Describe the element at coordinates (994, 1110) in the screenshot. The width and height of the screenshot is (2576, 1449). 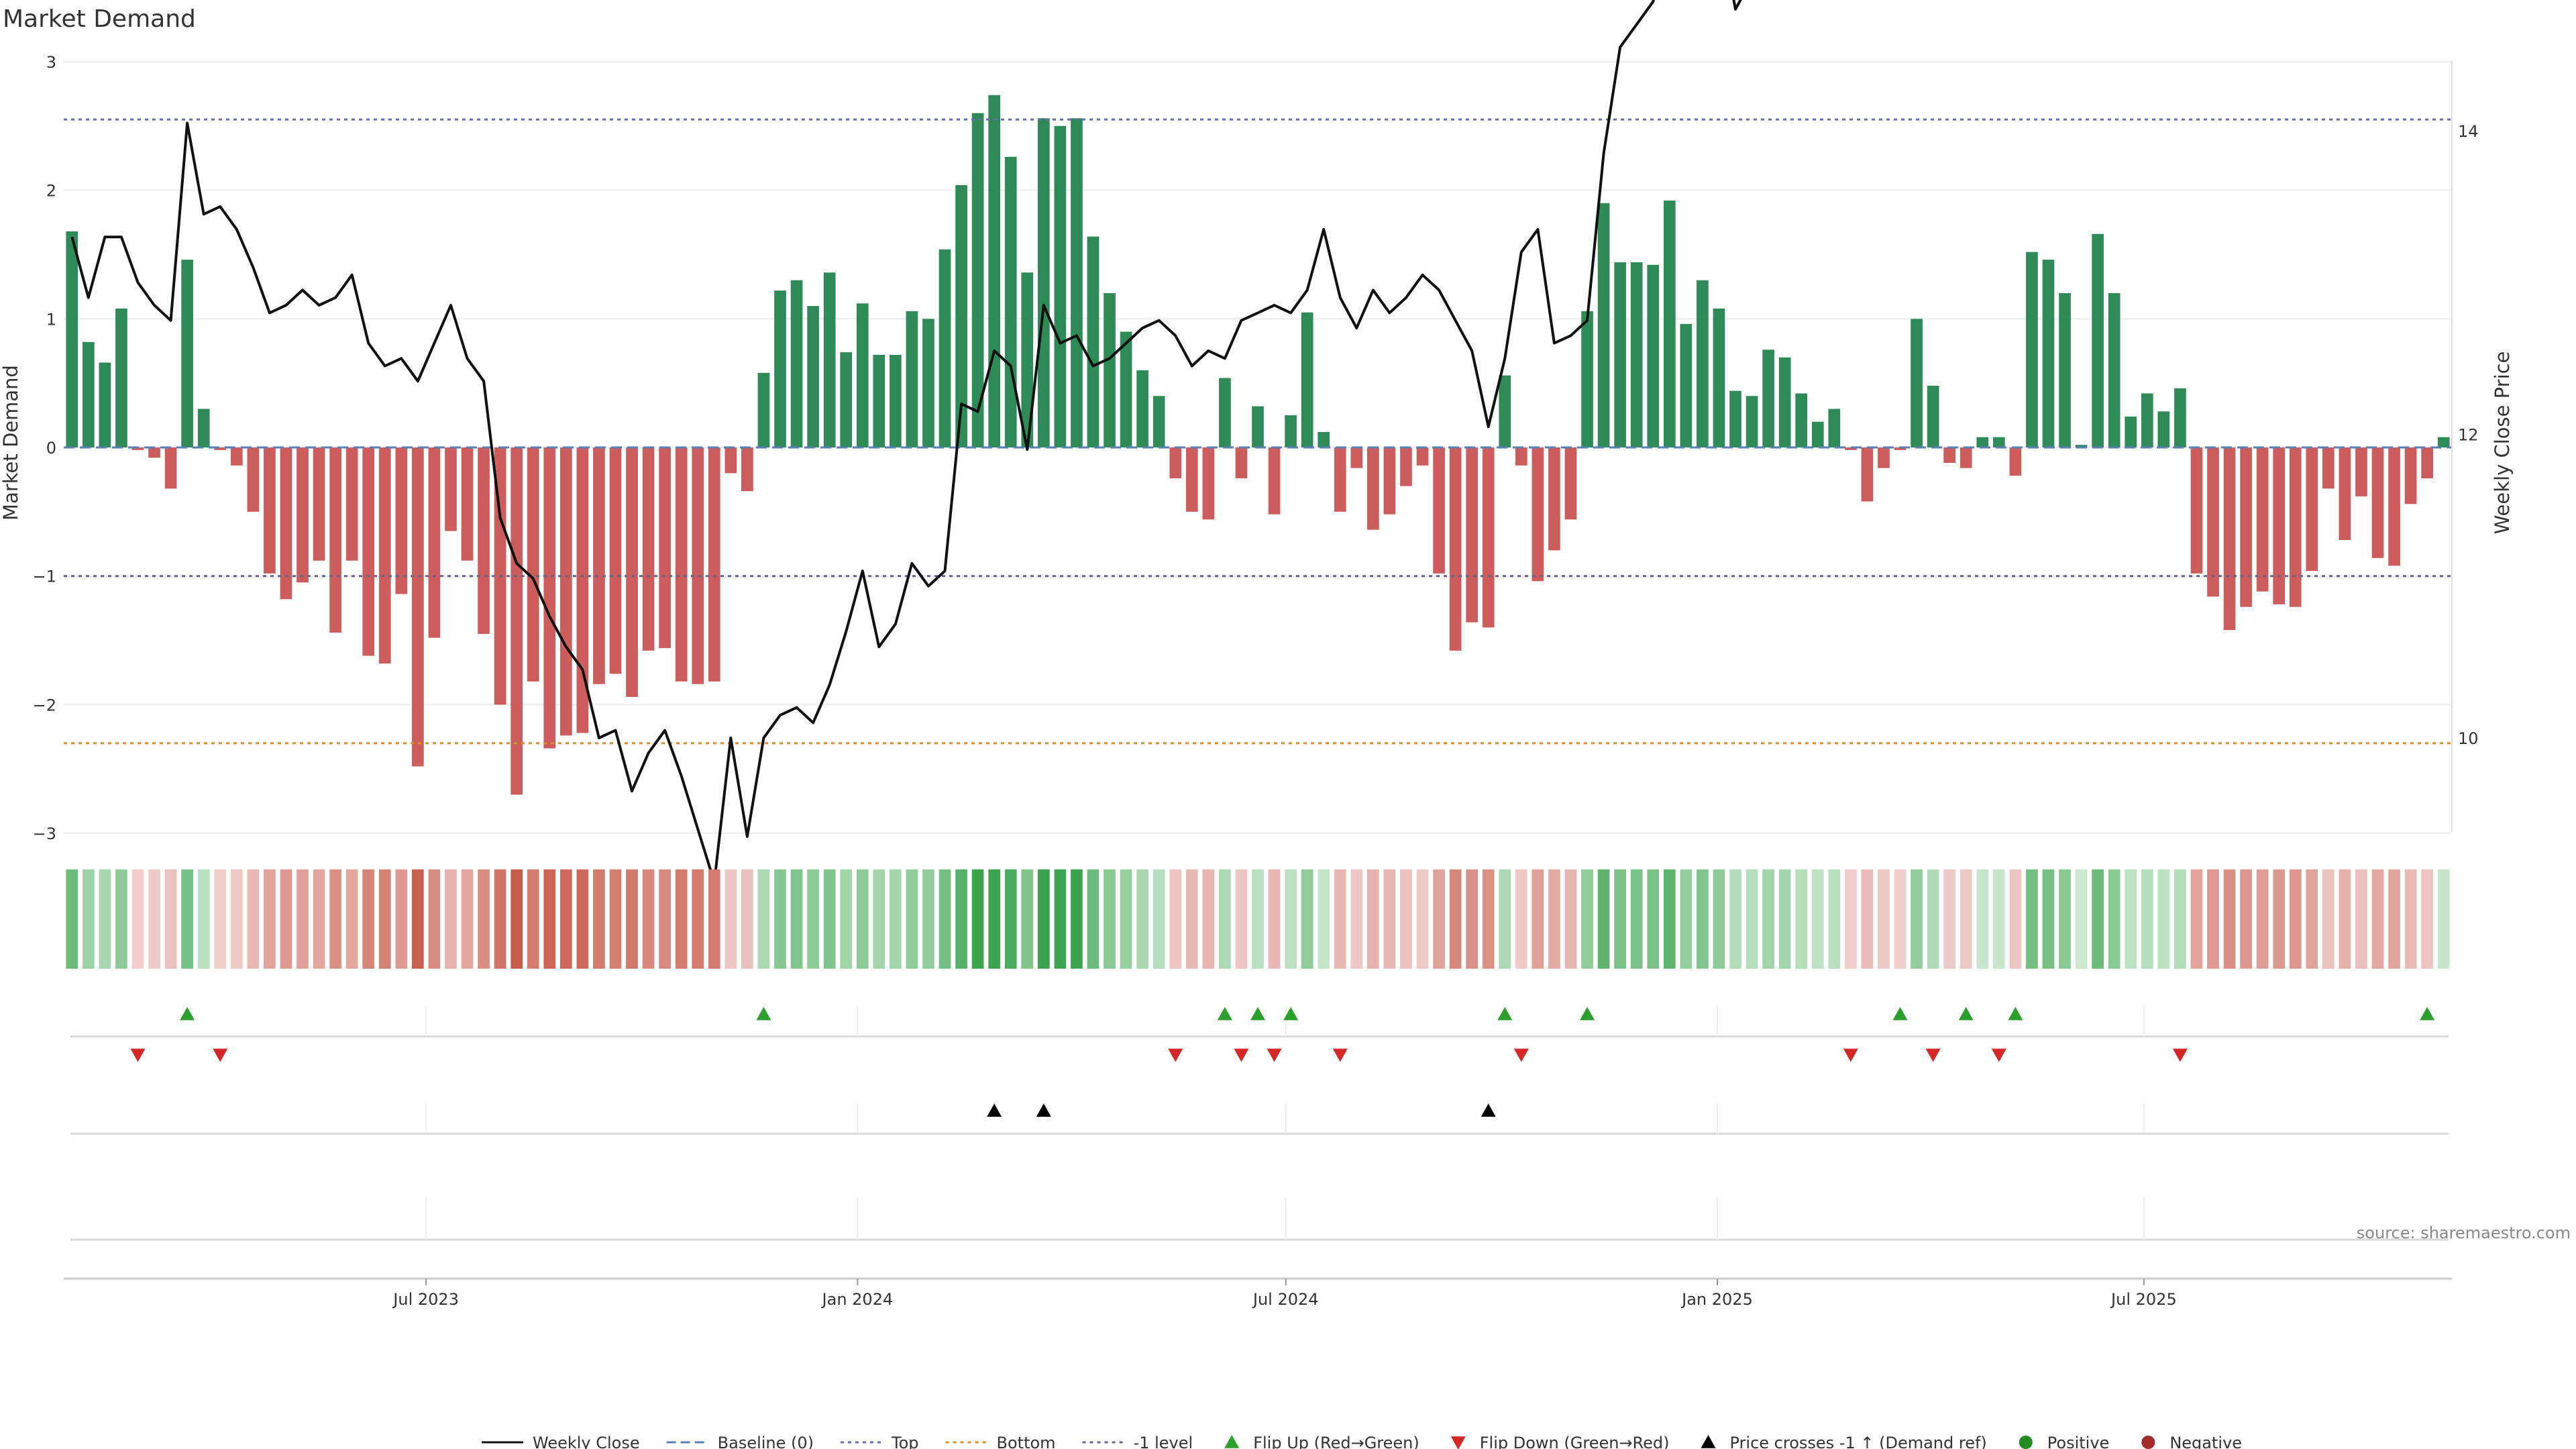
I see `price-cross-marker` at that location.